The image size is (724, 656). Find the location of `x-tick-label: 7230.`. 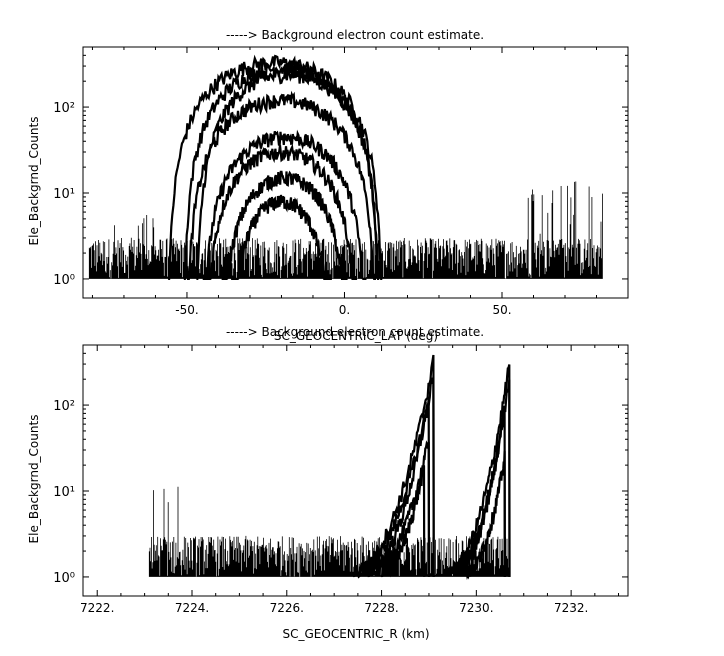

x-tick-label: 7230. is located at coordinates (476, 608).